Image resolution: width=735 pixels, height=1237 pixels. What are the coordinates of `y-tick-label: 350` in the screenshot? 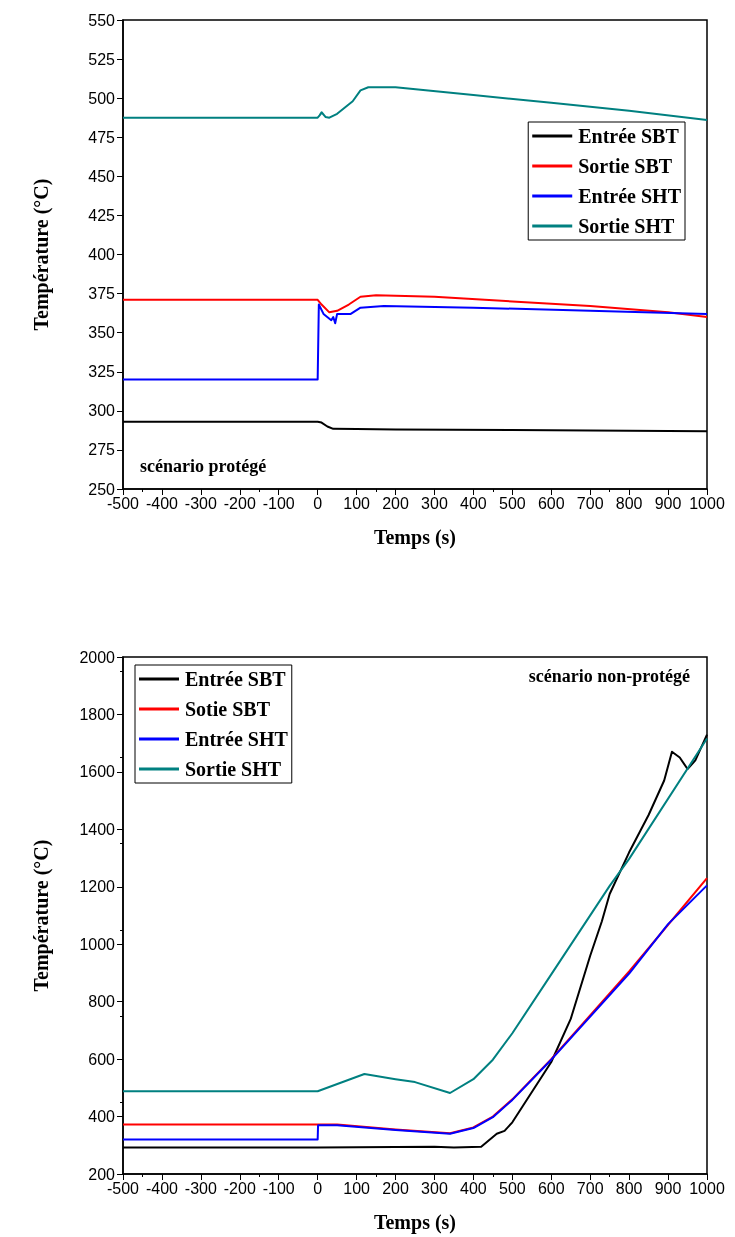 It's located at (102, 333).